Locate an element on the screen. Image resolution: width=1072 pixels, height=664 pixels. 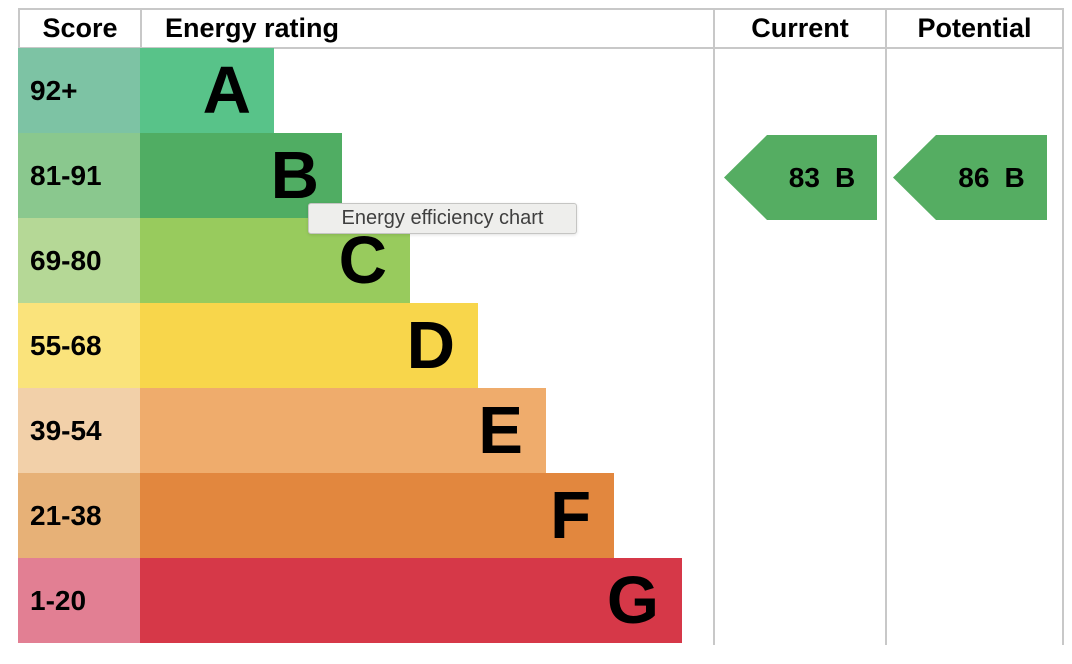
band-g-score-cell: 1-20 is located at coordinates (79, 600).